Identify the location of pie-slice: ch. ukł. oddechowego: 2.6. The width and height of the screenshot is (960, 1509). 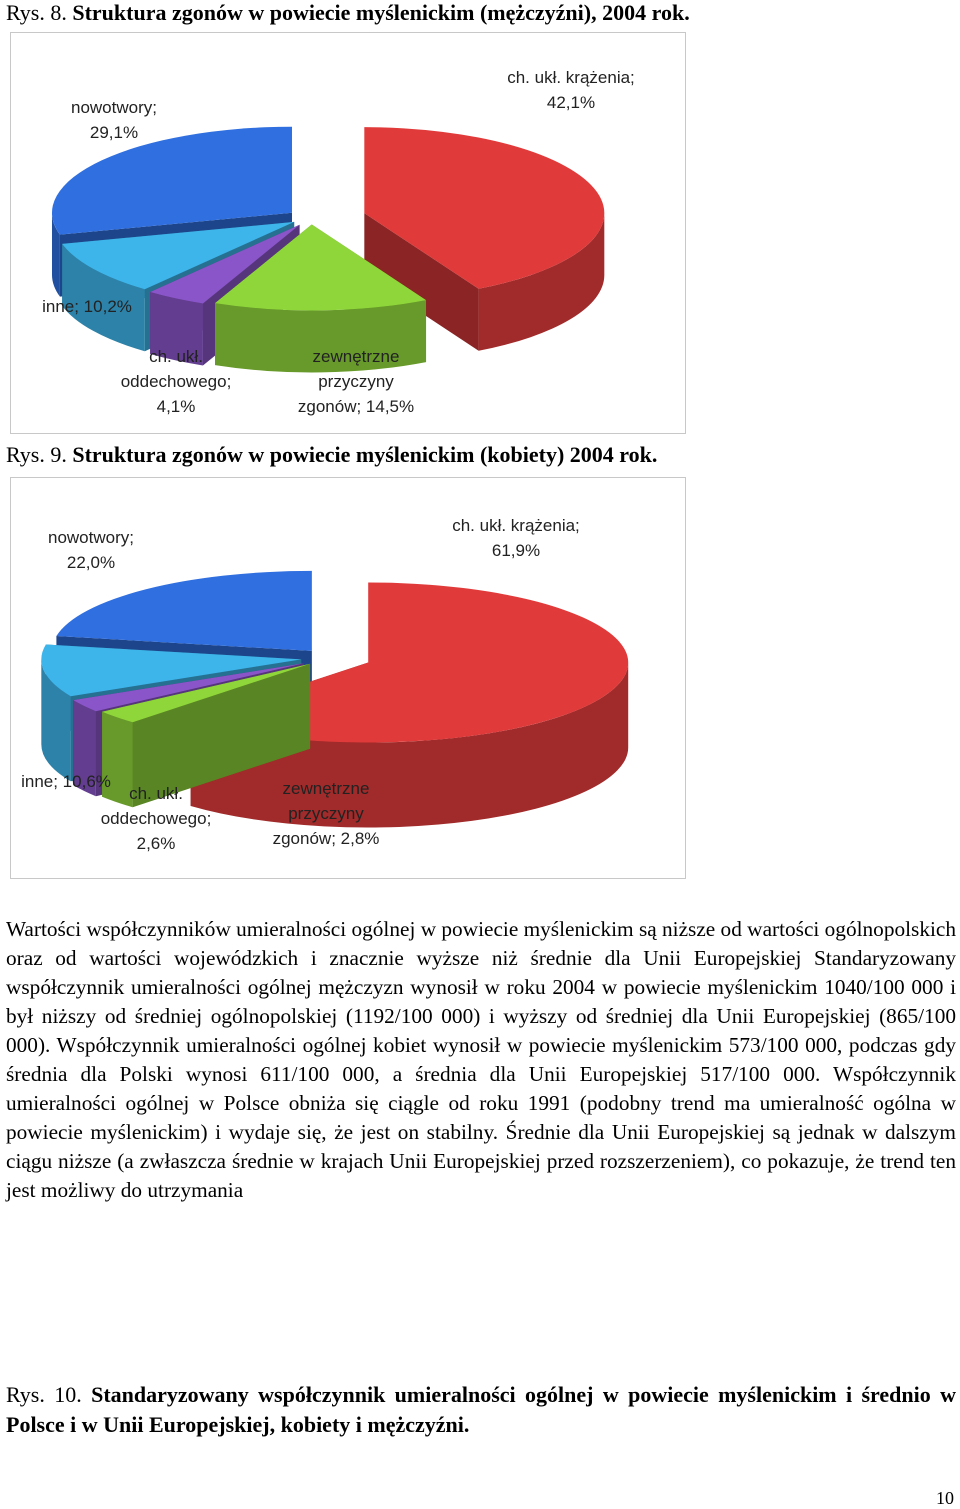
(188, 687).